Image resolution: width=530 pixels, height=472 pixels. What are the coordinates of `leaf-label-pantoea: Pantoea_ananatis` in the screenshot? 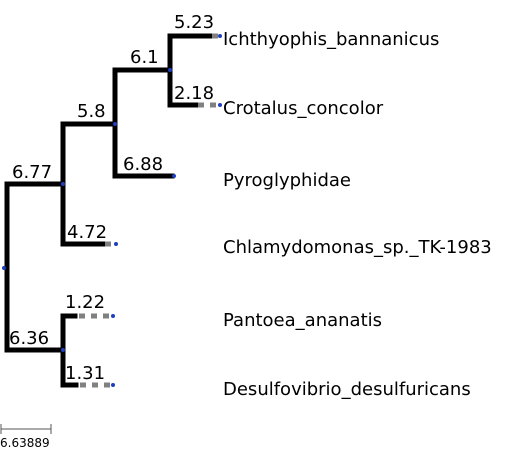 It's located at (302, 320).